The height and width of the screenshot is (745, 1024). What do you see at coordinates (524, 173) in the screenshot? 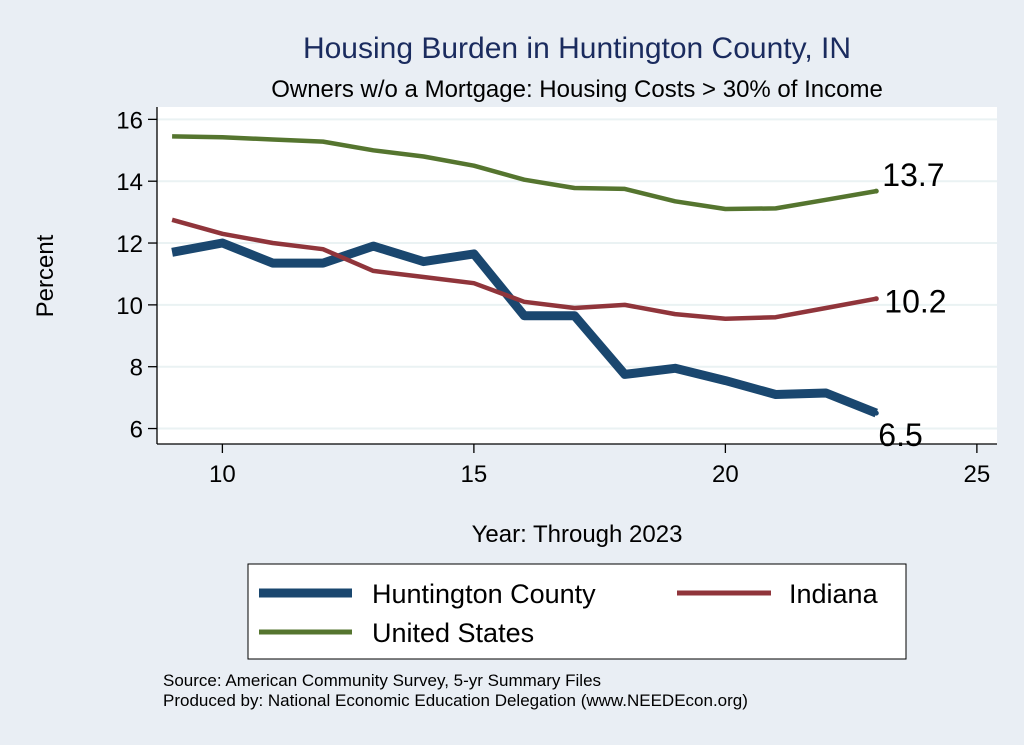
I see `series-line-united-states` at bounding box center [524, 173].